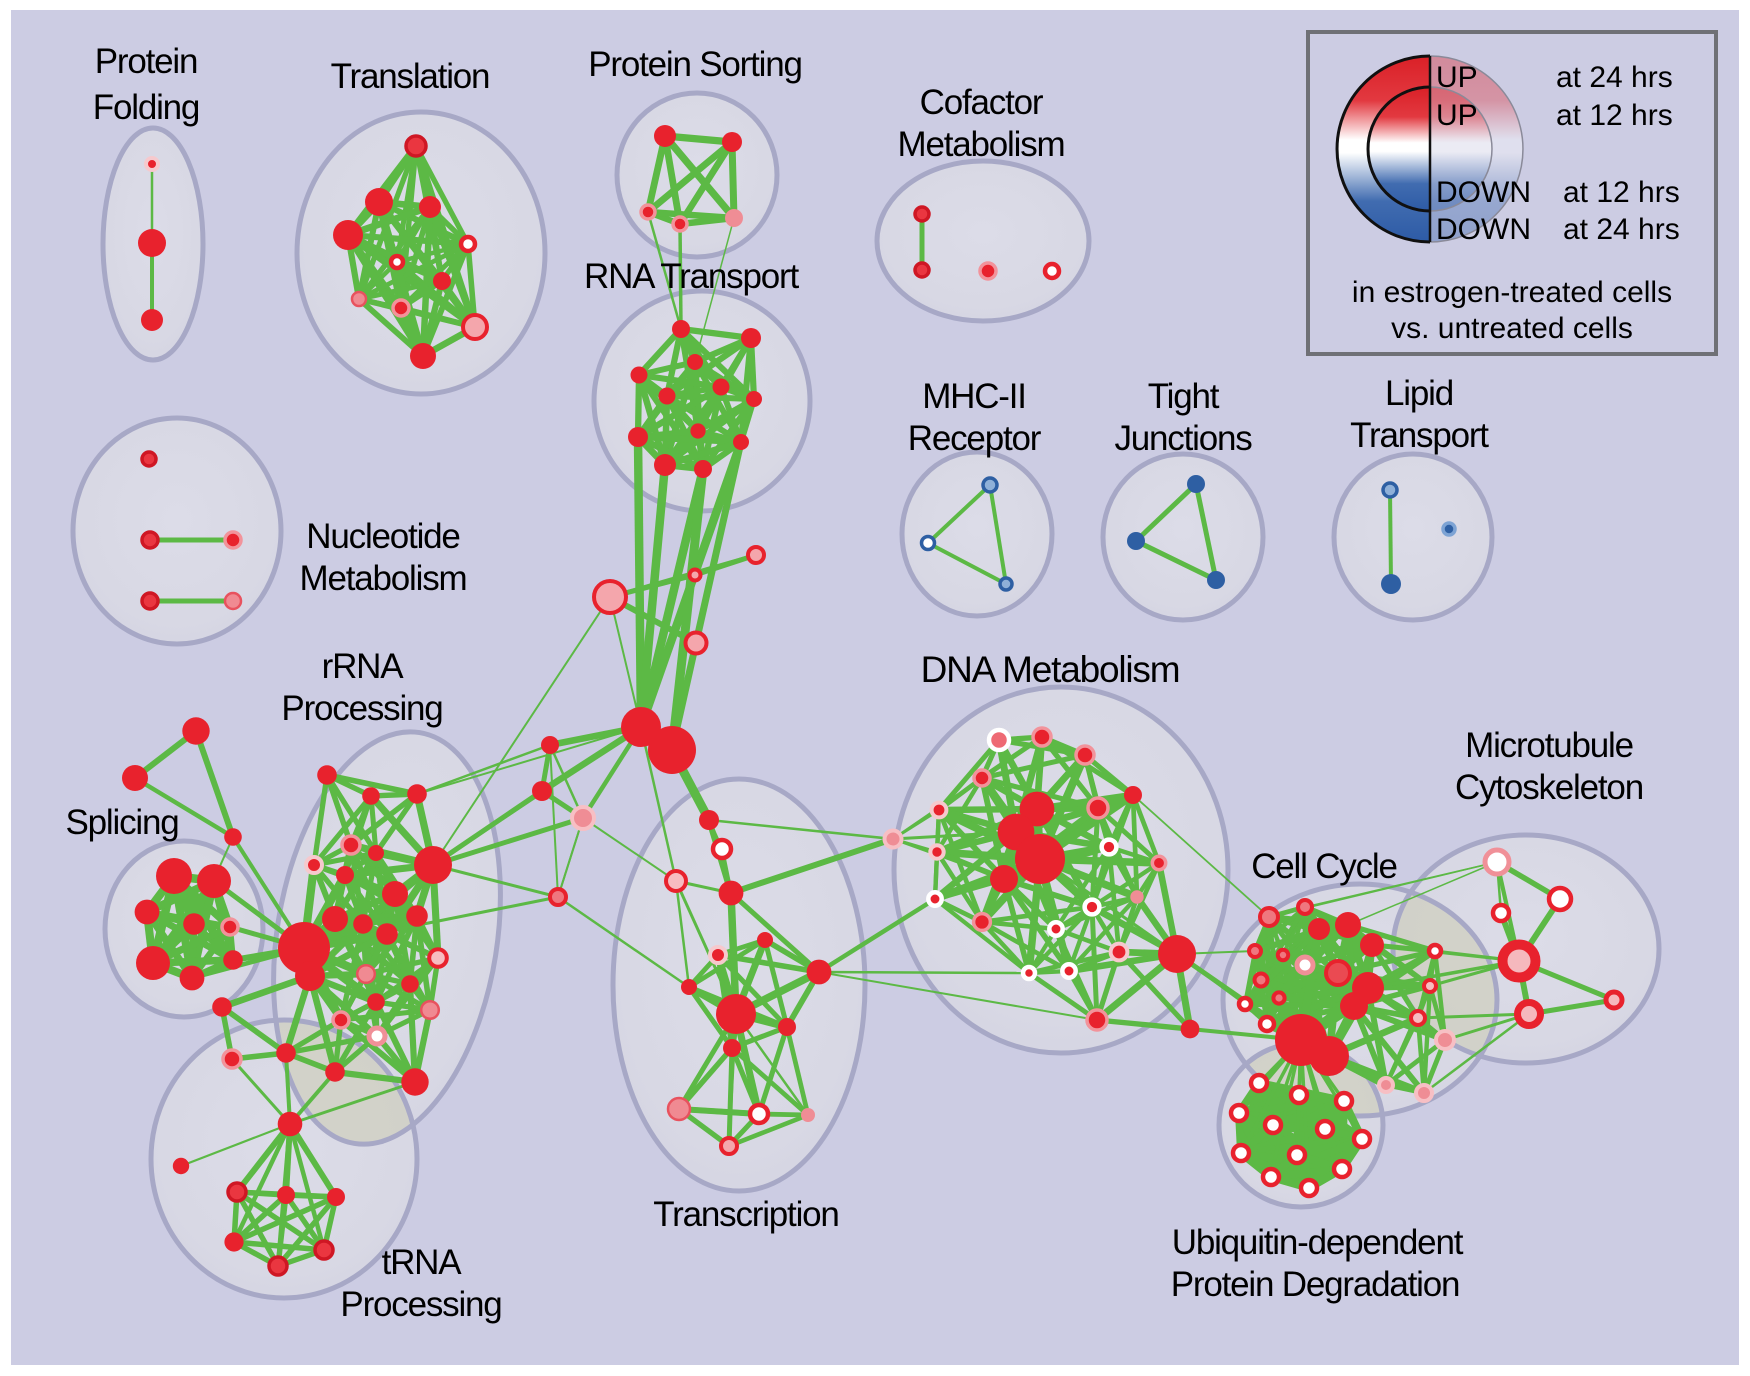 Image resolution: width=1750 pixels, height=1376 pixels. What do you see at coordinates (1318, 1242) in the screenshot?
I see `svg-text: Ubiquitin-dependent` at bounding box center [1318, 1242].